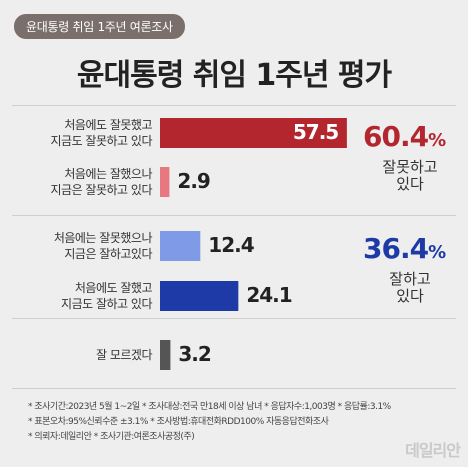 This screenshot has height=467, width=468. Describe the element at coordinates (234, 75) in the screenshot. I see `chart-title: 윤대통령 취임 1주년 평가` at that location.